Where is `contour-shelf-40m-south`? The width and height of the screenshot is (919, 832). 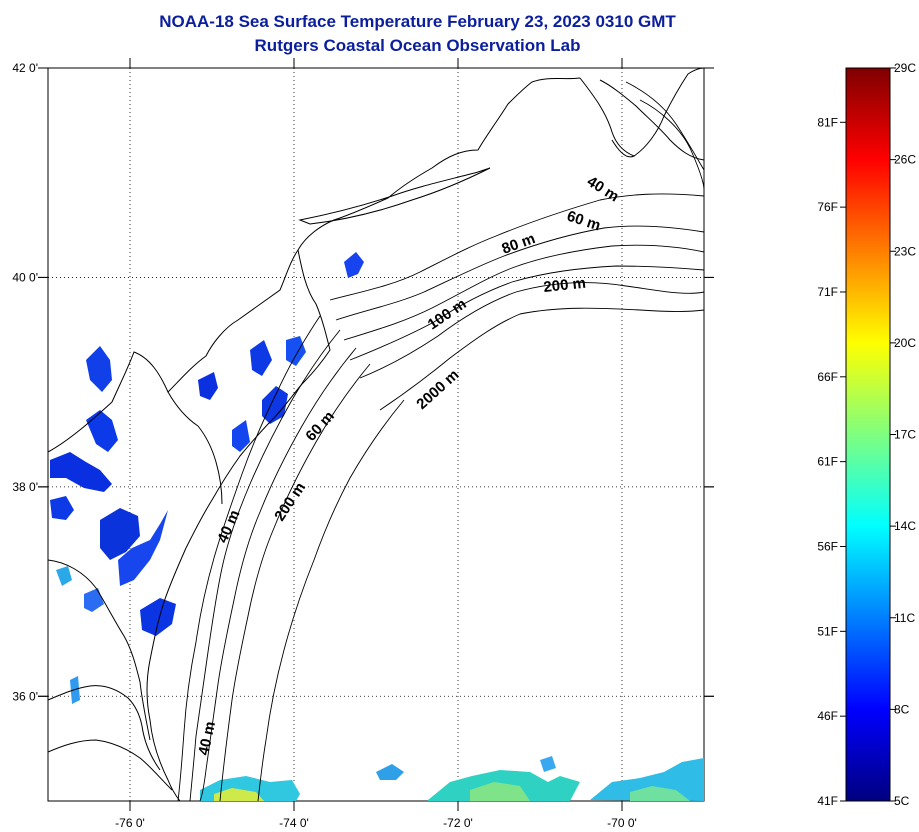 contour-shelf-40m-south is located at coordinates (265, 565).